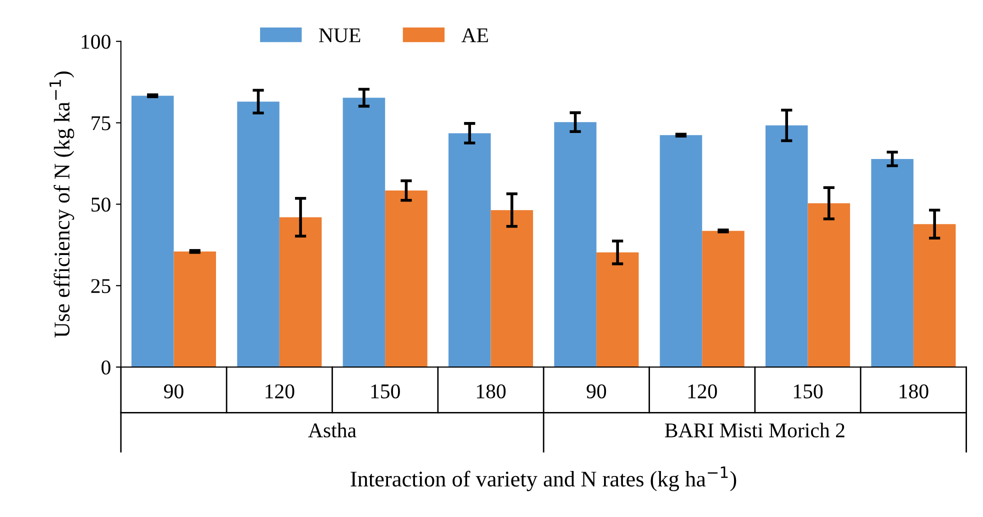 The height and width of the screenshot is (517, 983). I want to click on x-axis-title: Interaction of variety and N rates (kg ha$^{−1}$), so click(543, 479).